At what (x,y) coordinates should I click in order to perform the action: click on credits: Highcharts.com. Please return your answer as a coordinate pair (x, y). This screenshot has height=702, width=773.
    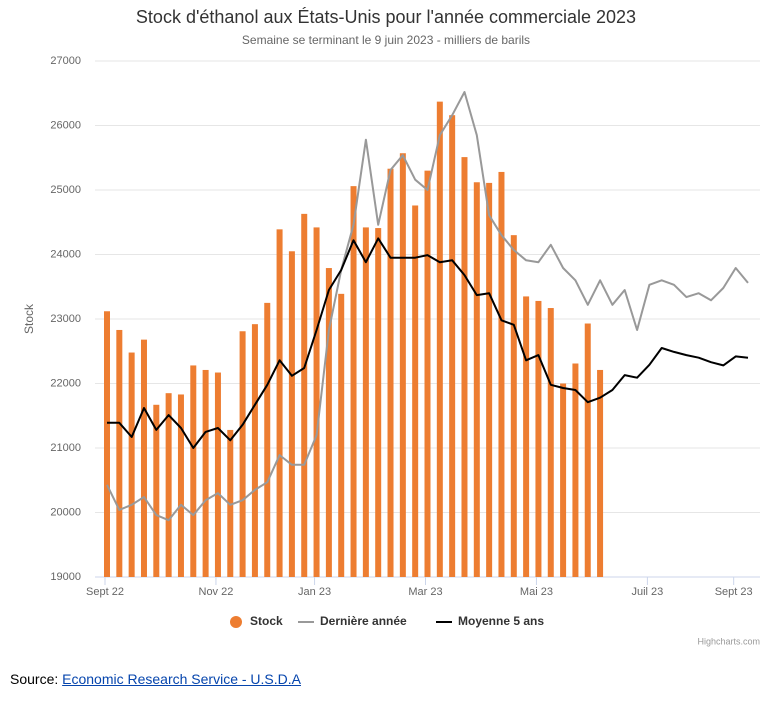
    Looking at the image, I should click on (728, 641).